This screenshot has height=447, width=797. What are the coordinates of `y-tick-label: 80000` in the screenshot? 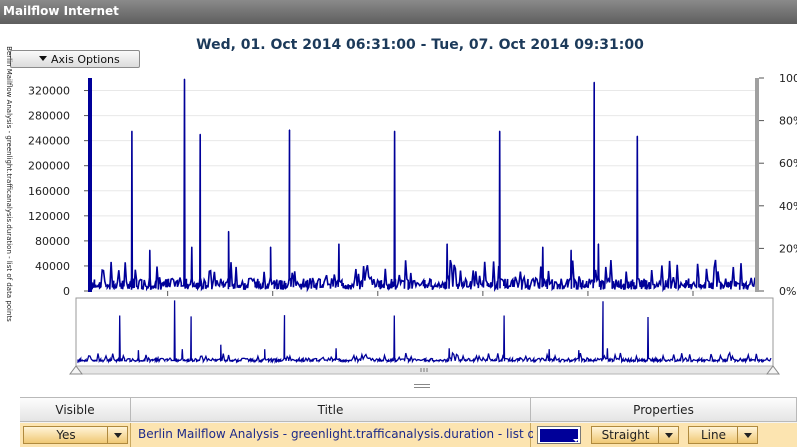 It's located at (52, 241).